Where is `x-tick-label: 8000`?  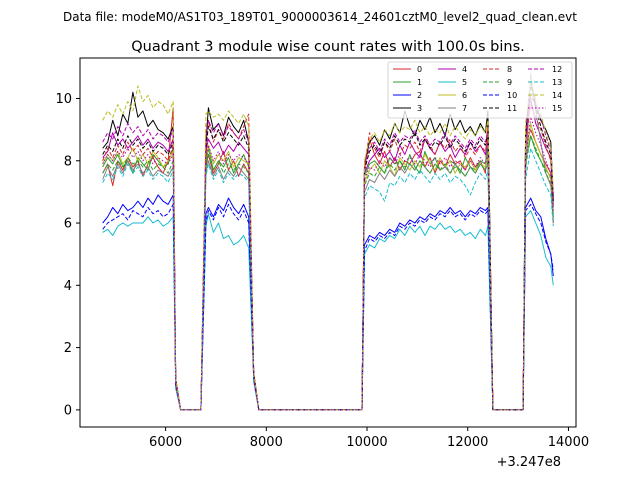
x-tick-label: 8000 is located at coordinates (266, 442).